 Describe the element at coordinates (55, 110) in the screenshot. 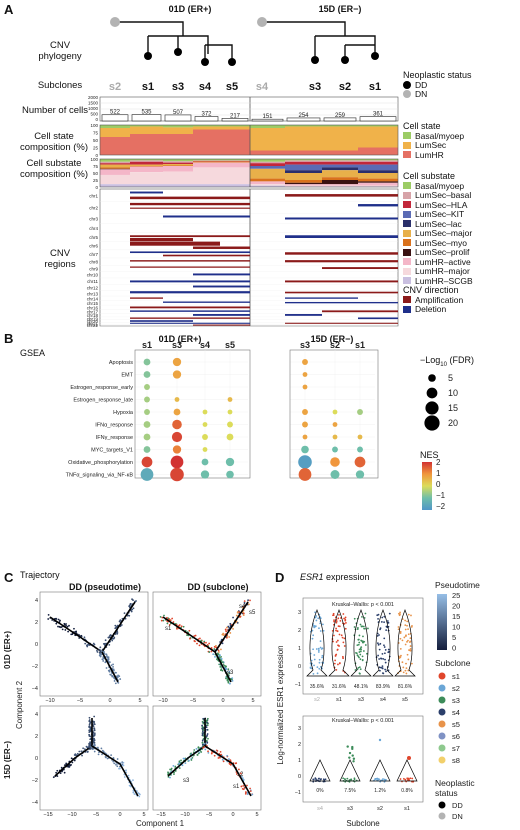

I see `row-label-cells: Number of cells` at that location.